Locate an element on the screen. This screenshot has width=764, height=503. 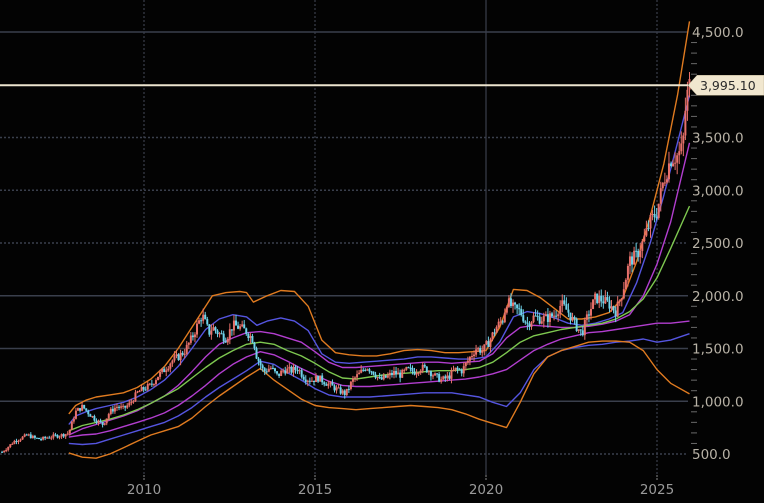
y-tick-label: 1,000.0 is located at coordinates (718, 402).